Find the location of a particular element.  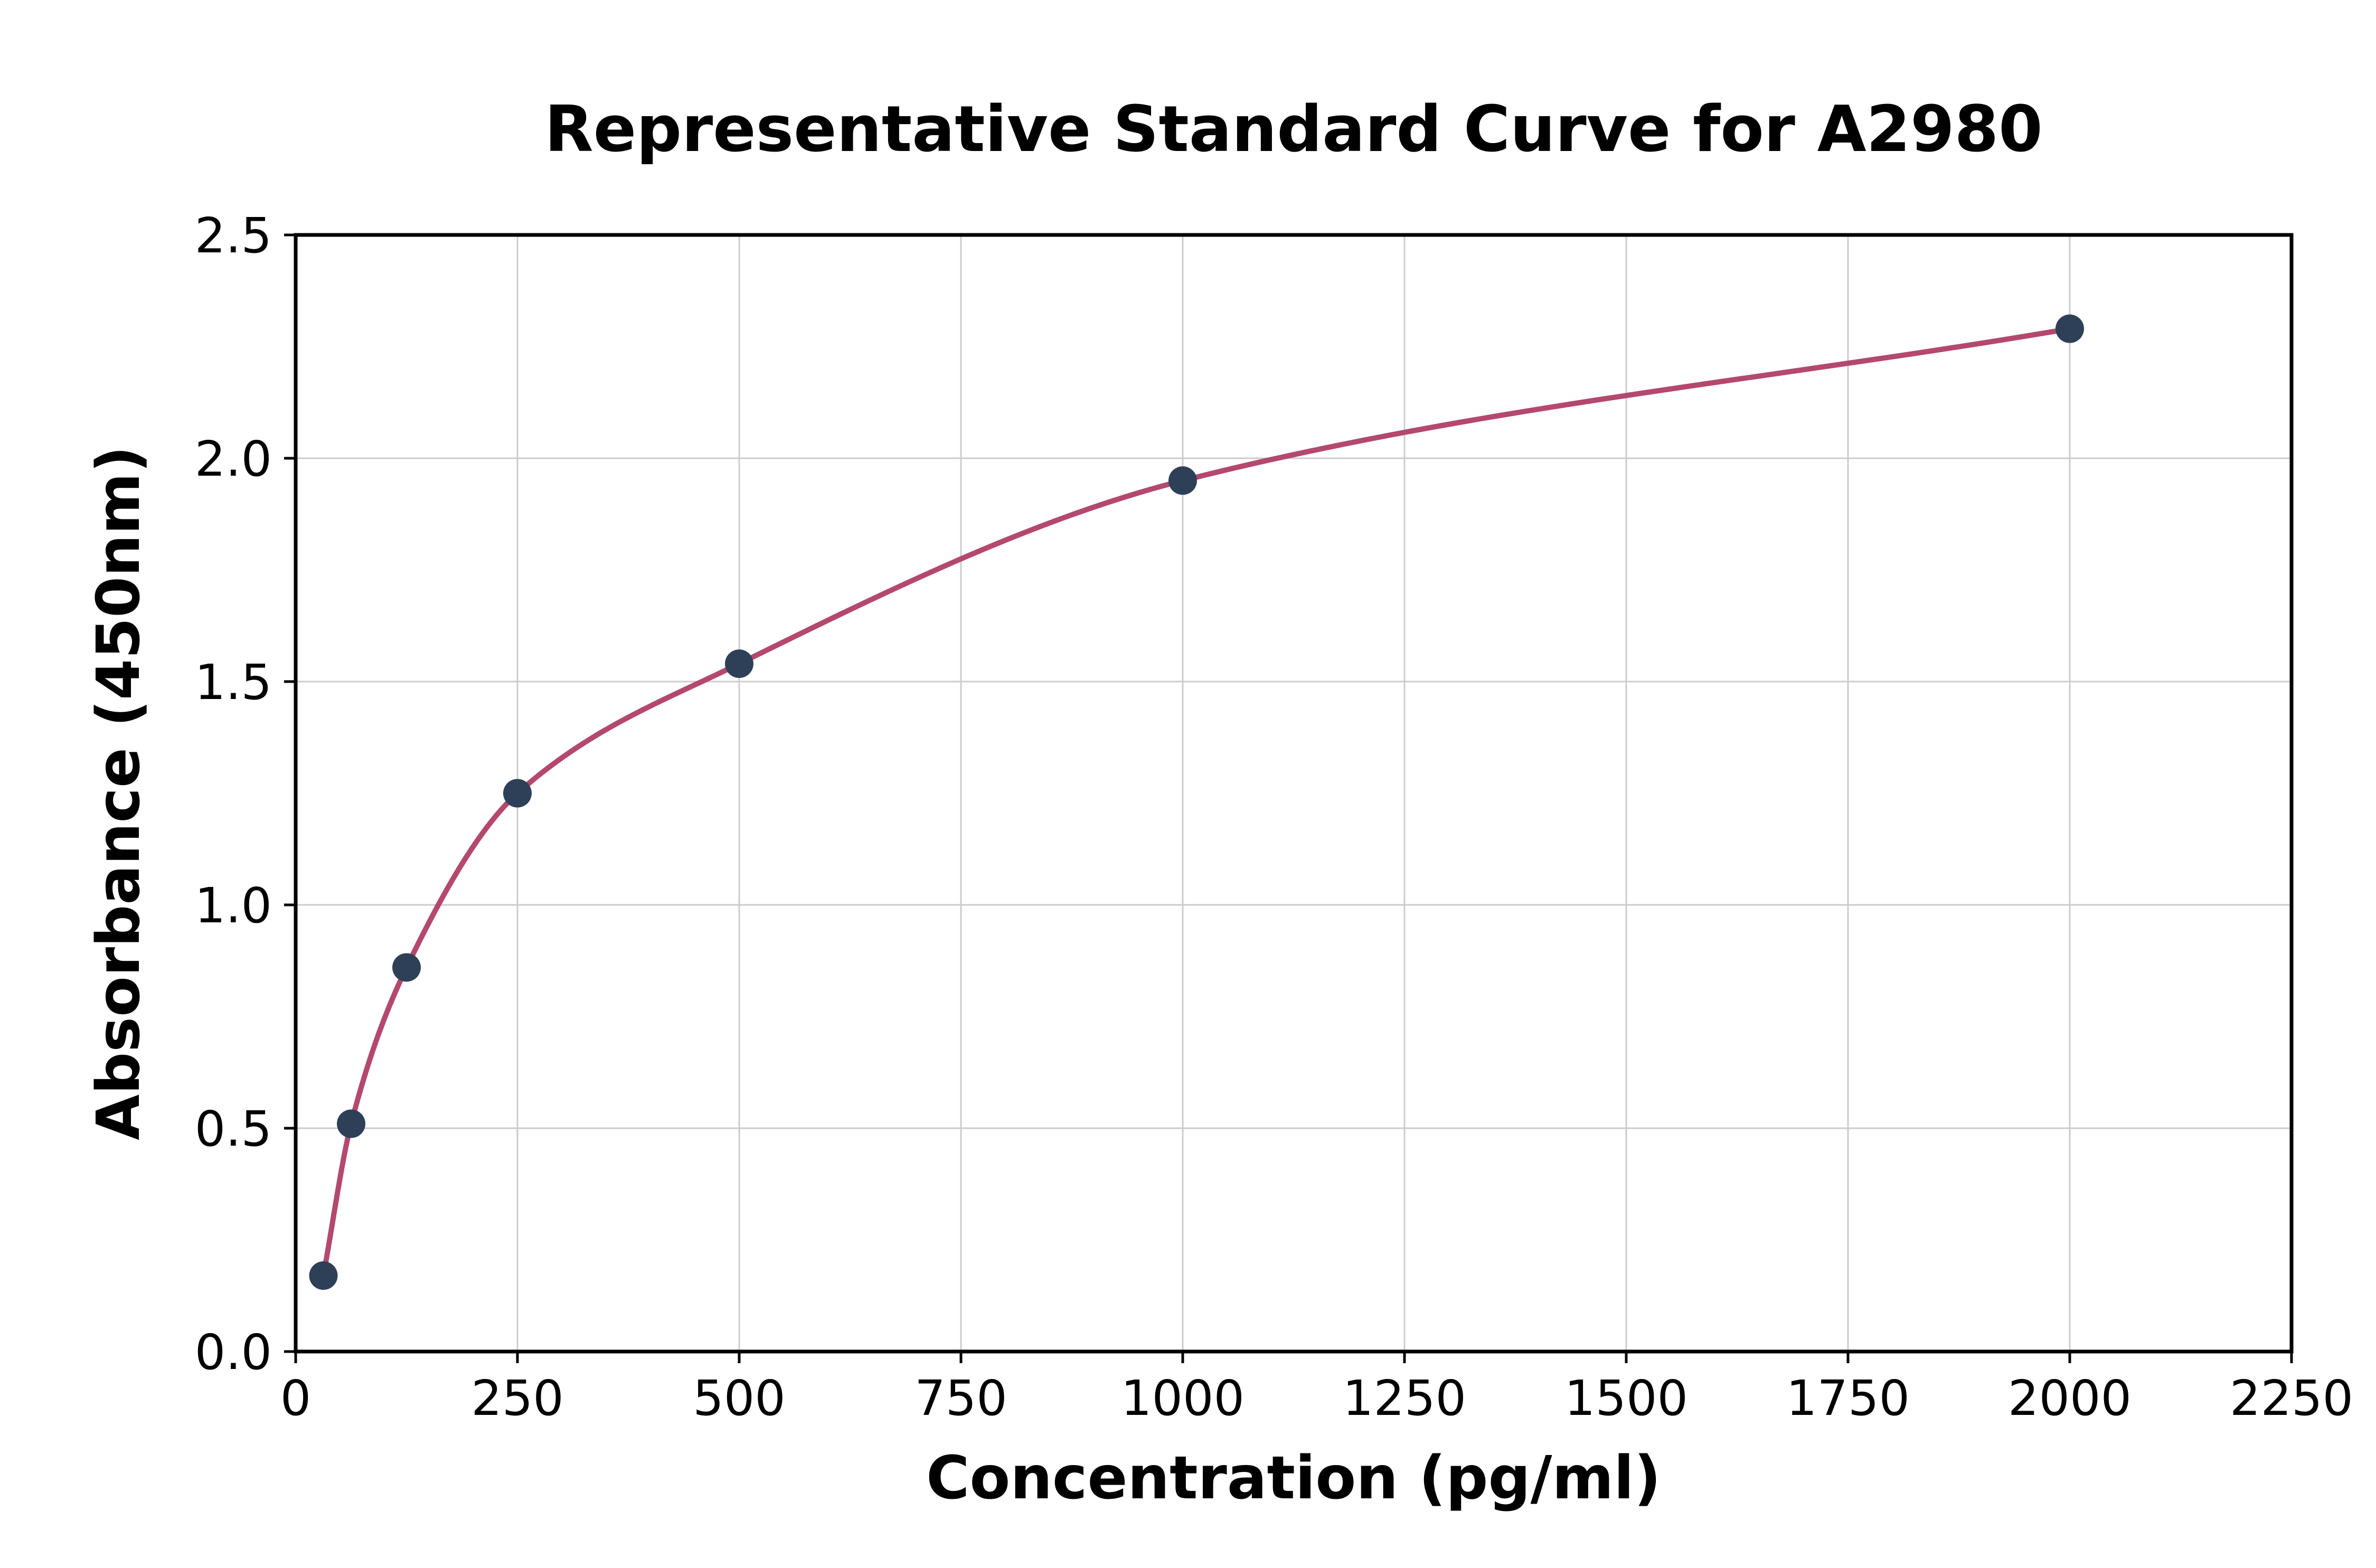

x-tick-label: 250 is located at coordinates (517, 1398).